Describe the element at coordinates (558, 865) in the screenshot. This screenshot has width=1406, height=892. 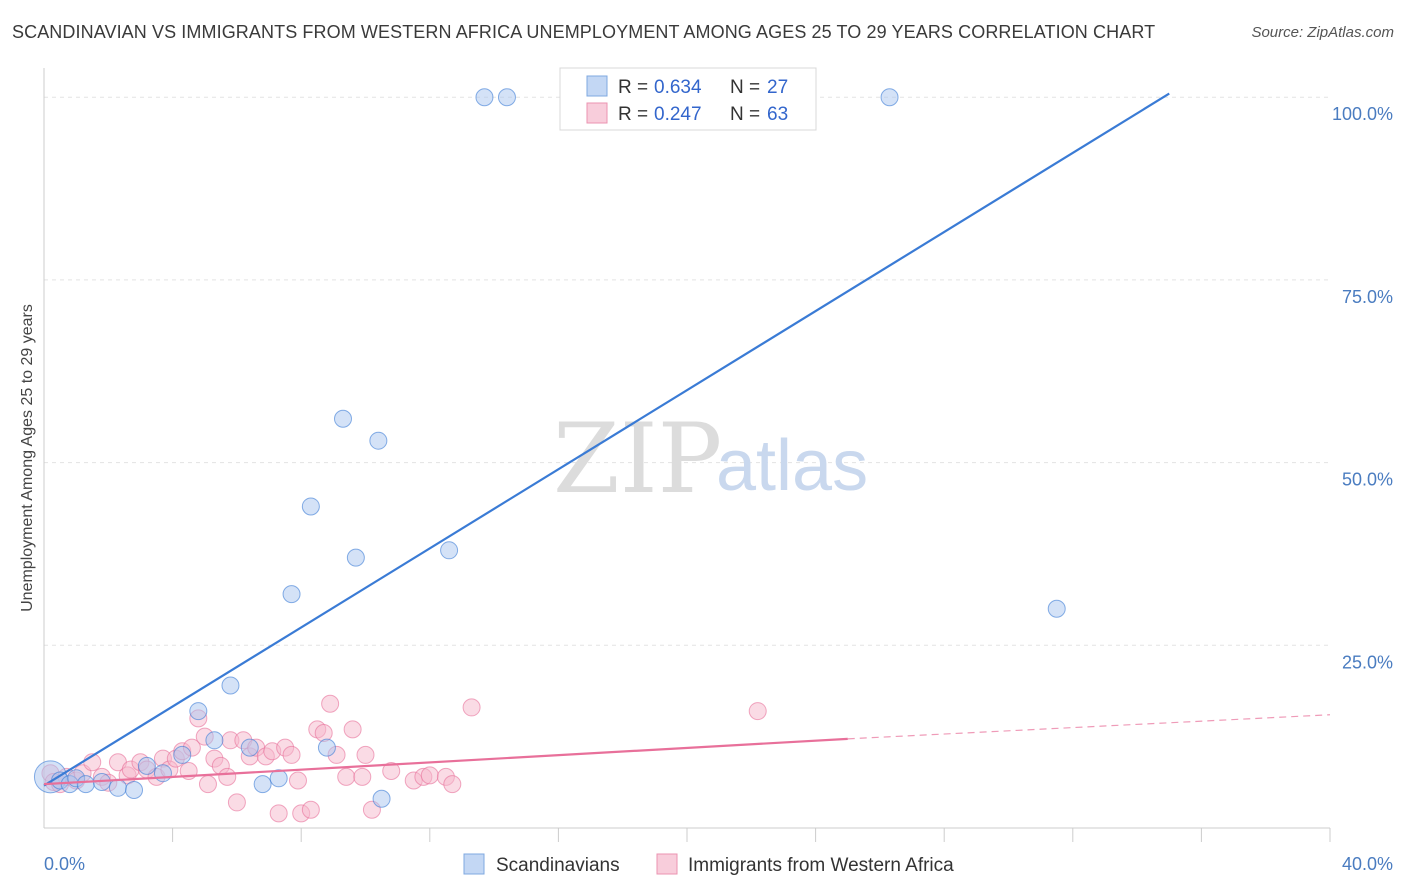
I see `bottom-legend-label-blue: Scandinavians` at that location.